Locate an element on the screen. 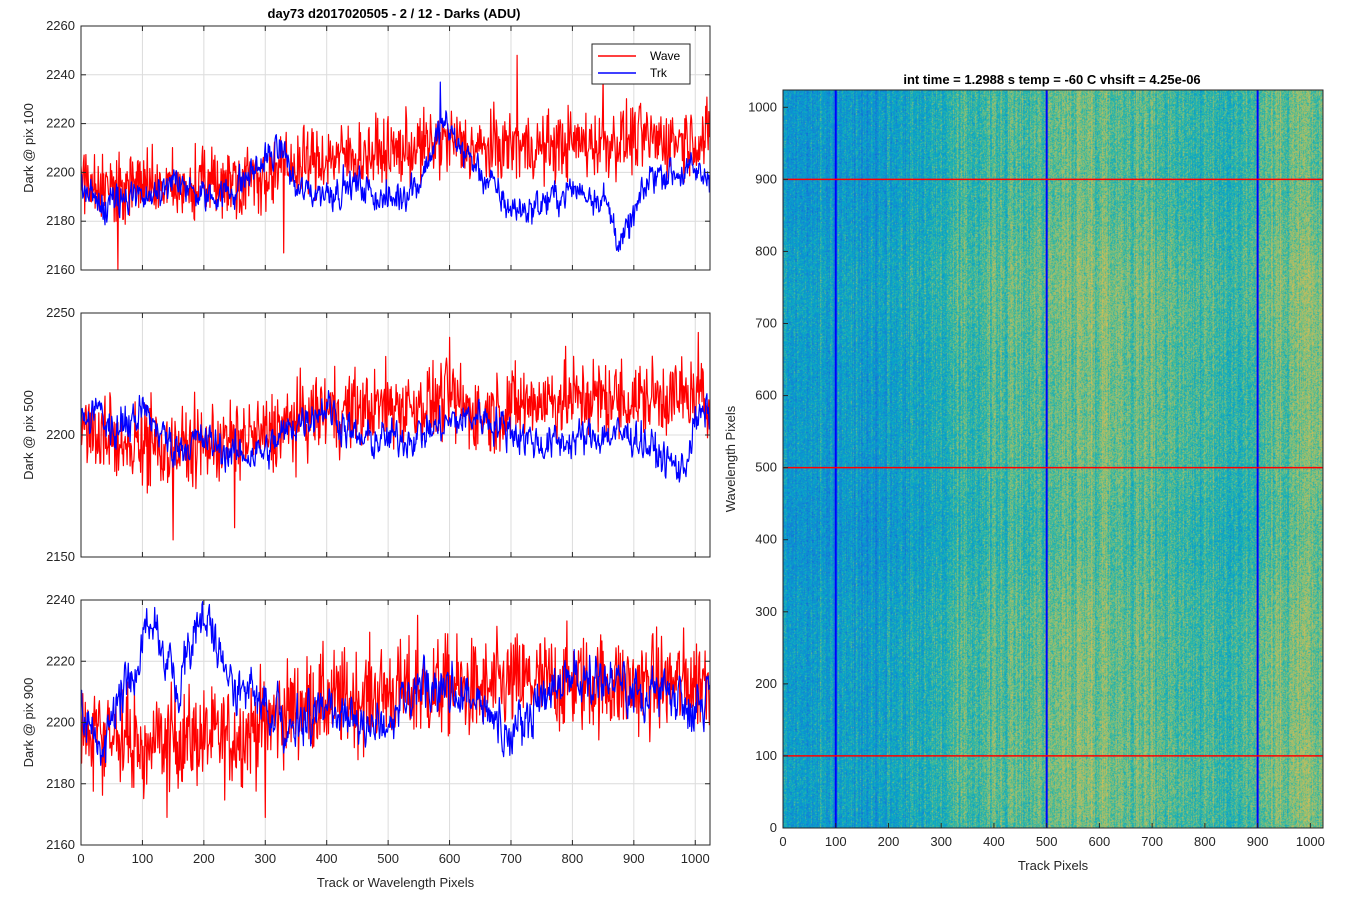 The height and width of the screenshot is (905, 1350). y-axis-label: Dark @ pix 500 is located at coordinates (28, 435).